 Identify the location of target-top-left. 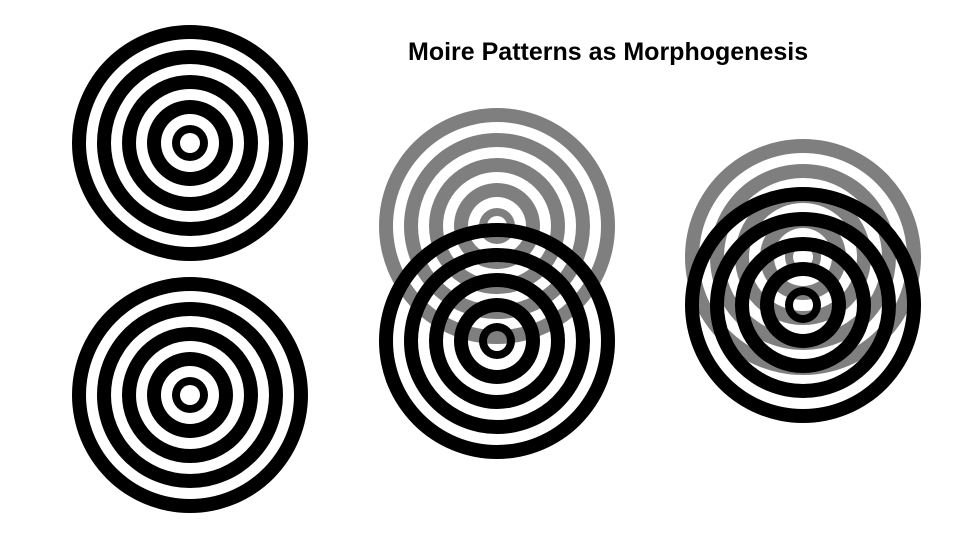
(190, 143).